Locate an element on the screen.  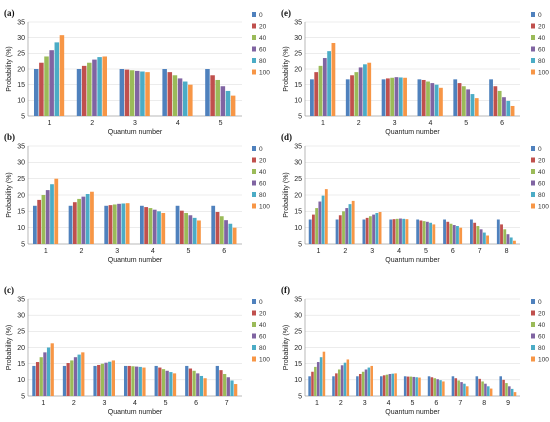
bar-a-q5-s0 is located at coordinates (207, 92).